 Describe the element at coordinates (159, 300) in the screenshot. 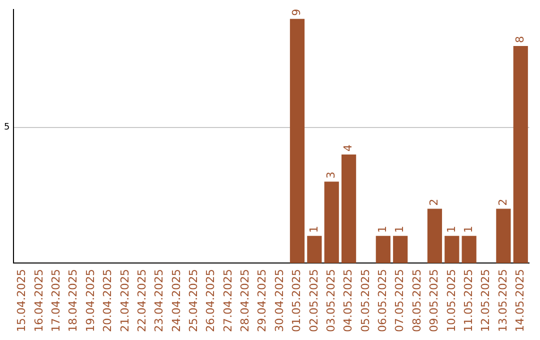

I see `x-tick-label: 23.04.2025` at that location.